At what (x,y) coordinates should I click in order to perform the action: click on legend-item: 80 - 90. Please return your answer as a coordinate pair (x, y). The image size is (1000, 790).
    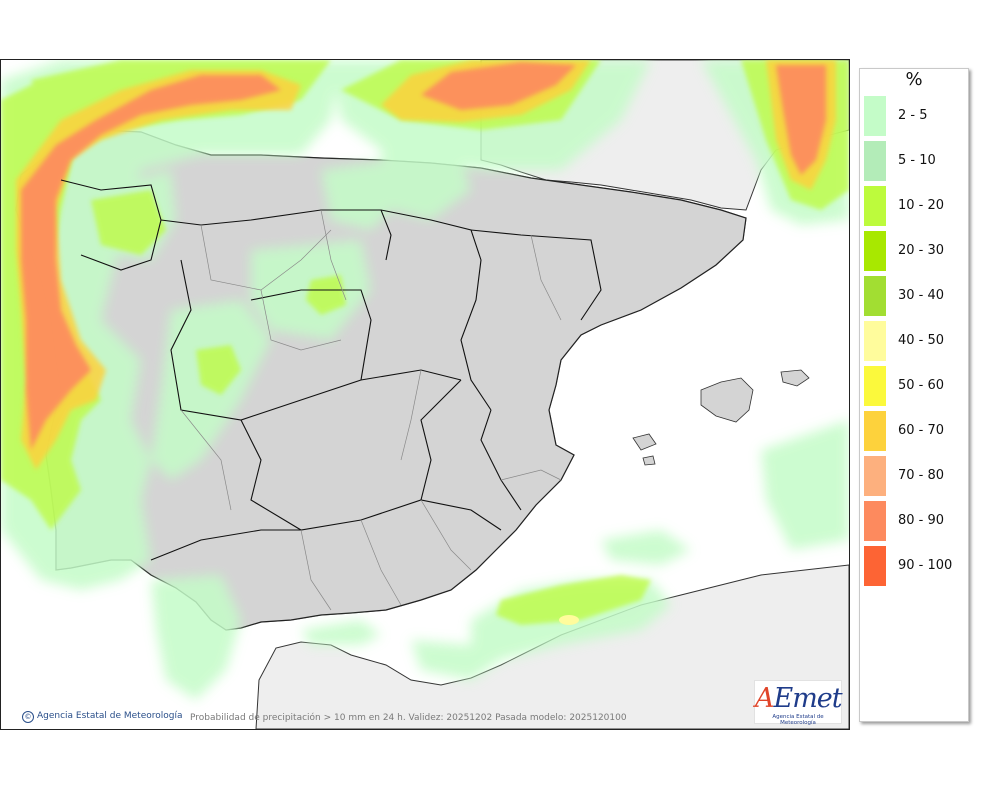
    Looking at the image, I should click on (916, 522).